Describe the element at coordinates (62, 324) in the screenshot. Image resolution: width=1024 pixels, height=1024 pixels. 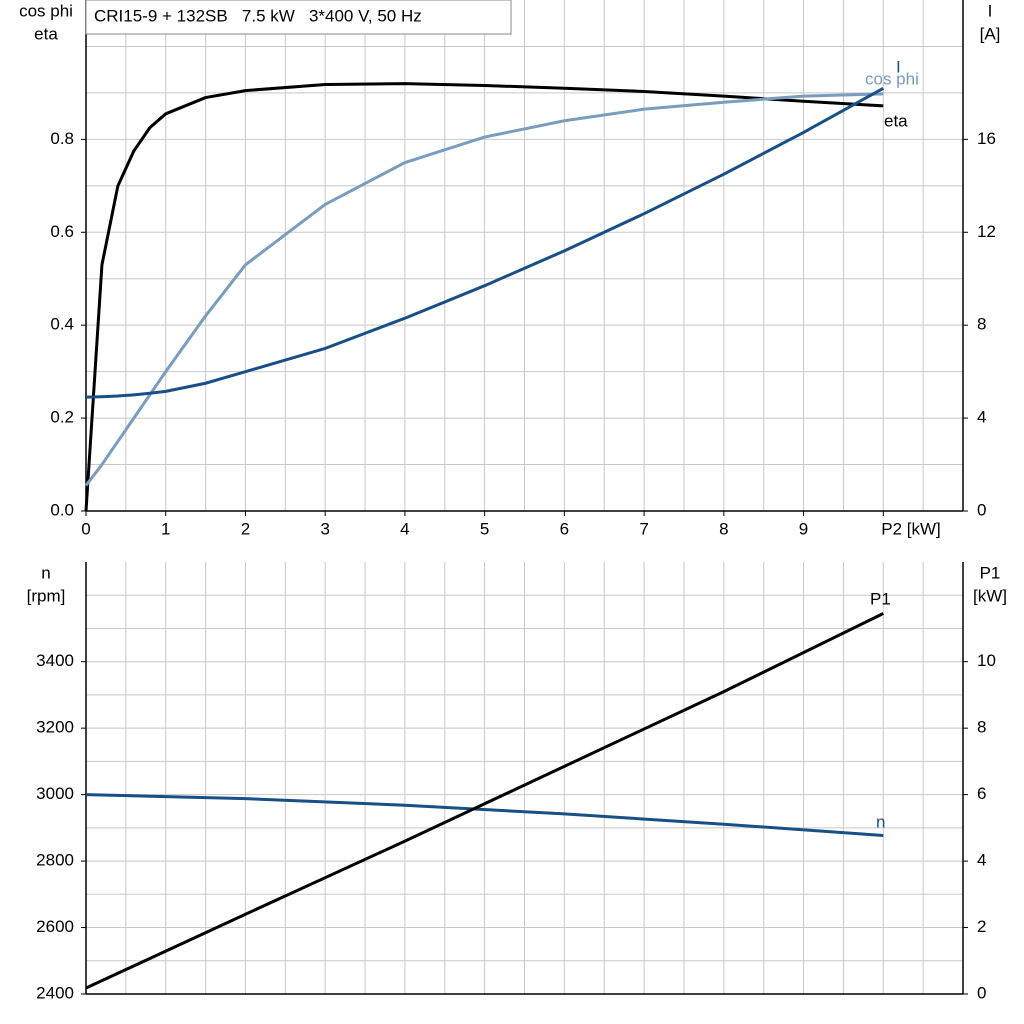
I see `y-tick-label: 0.4` at that location.